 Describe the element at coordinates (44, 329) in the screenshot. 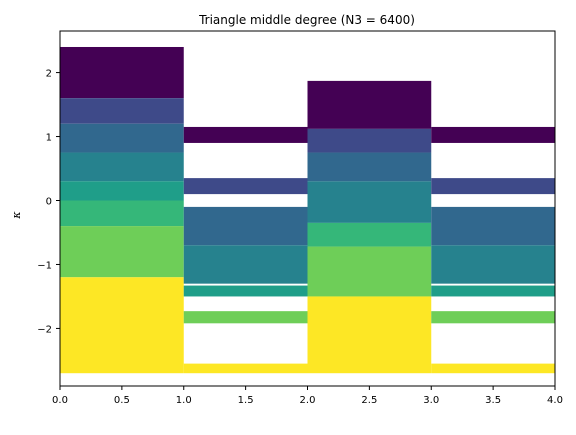

I see `y-tick-label: −2` at that location.